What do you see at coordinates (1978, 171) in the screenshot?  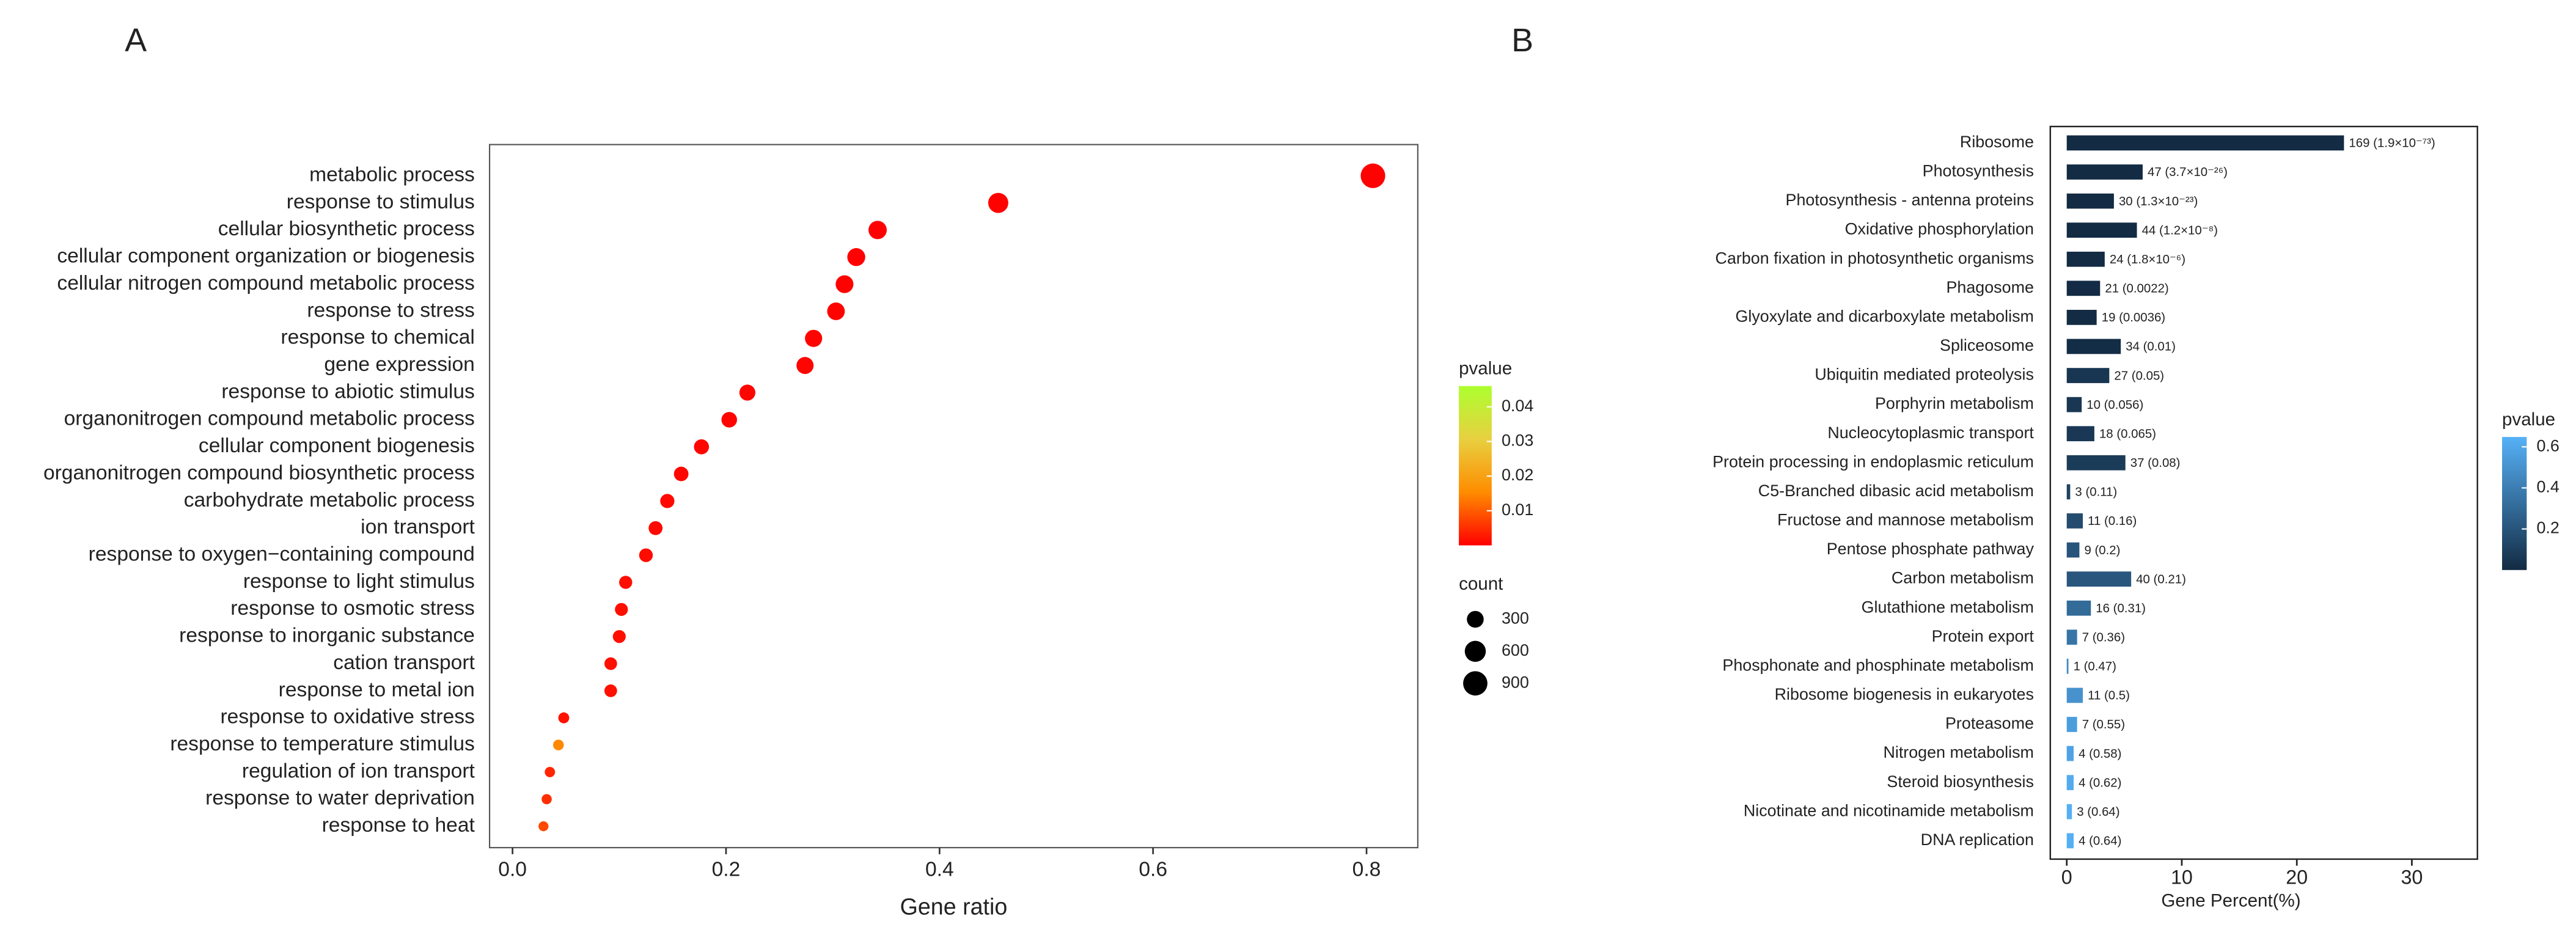 I see `y-tick-label: Photosynthesis` at bounding box center [1978, 171].